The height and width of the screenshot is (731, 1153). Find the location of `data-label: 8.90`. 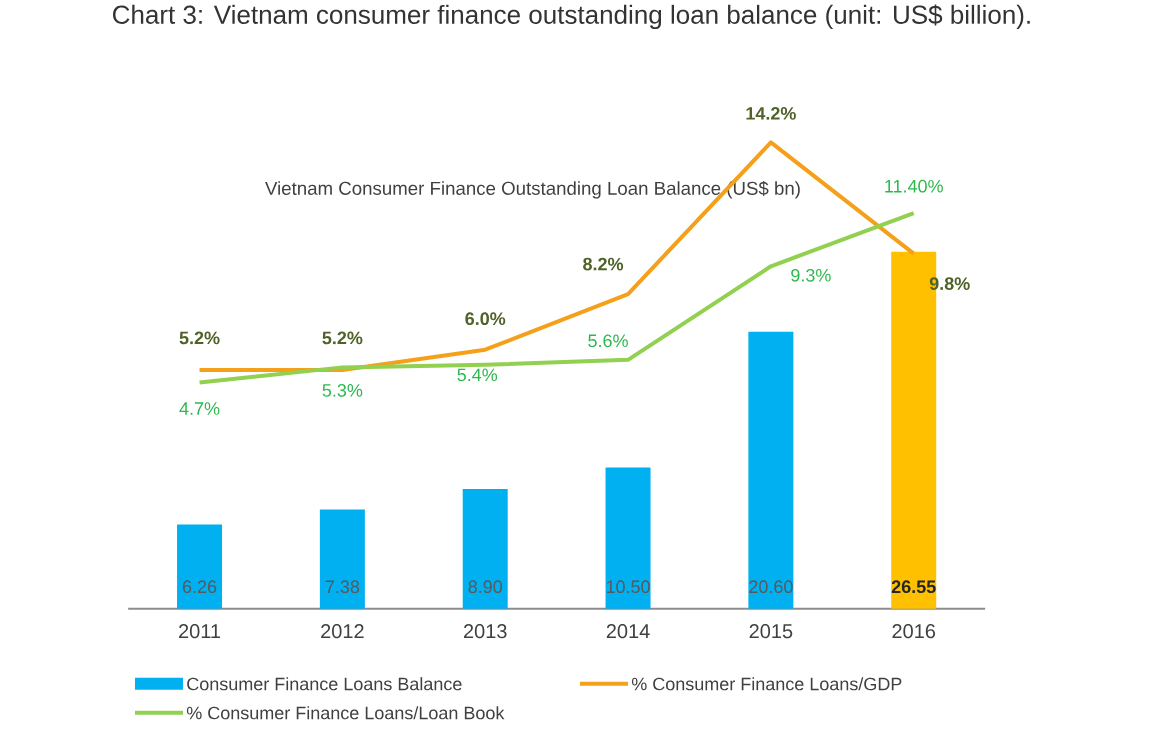

data-label: 8.90 is located at coordinates (485, 587).